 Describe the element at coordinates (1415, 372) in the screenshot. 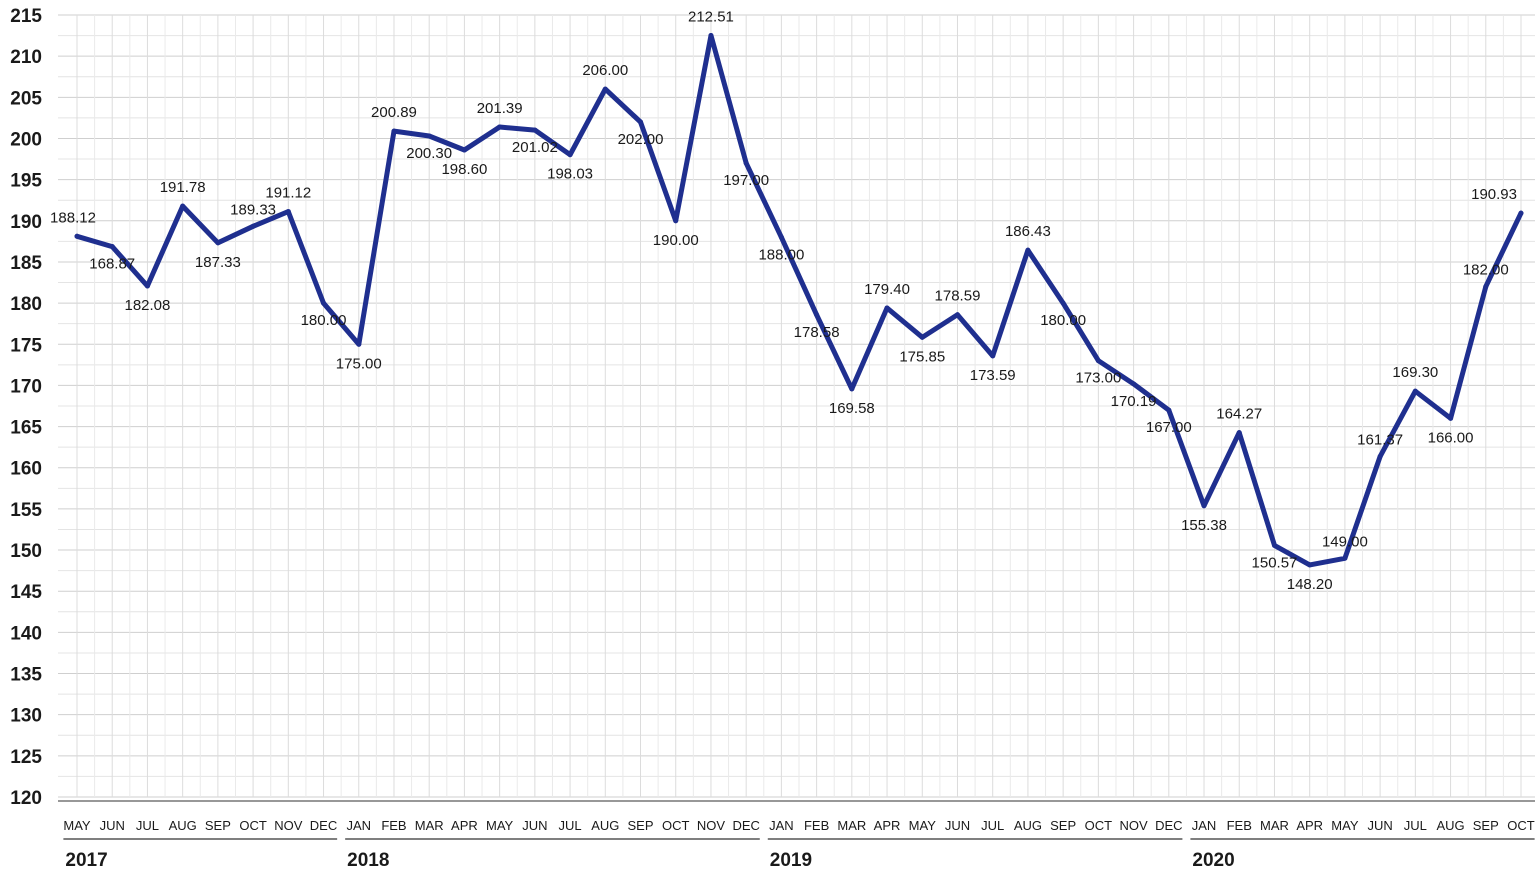

I see `data-label: 169.30` at that location.